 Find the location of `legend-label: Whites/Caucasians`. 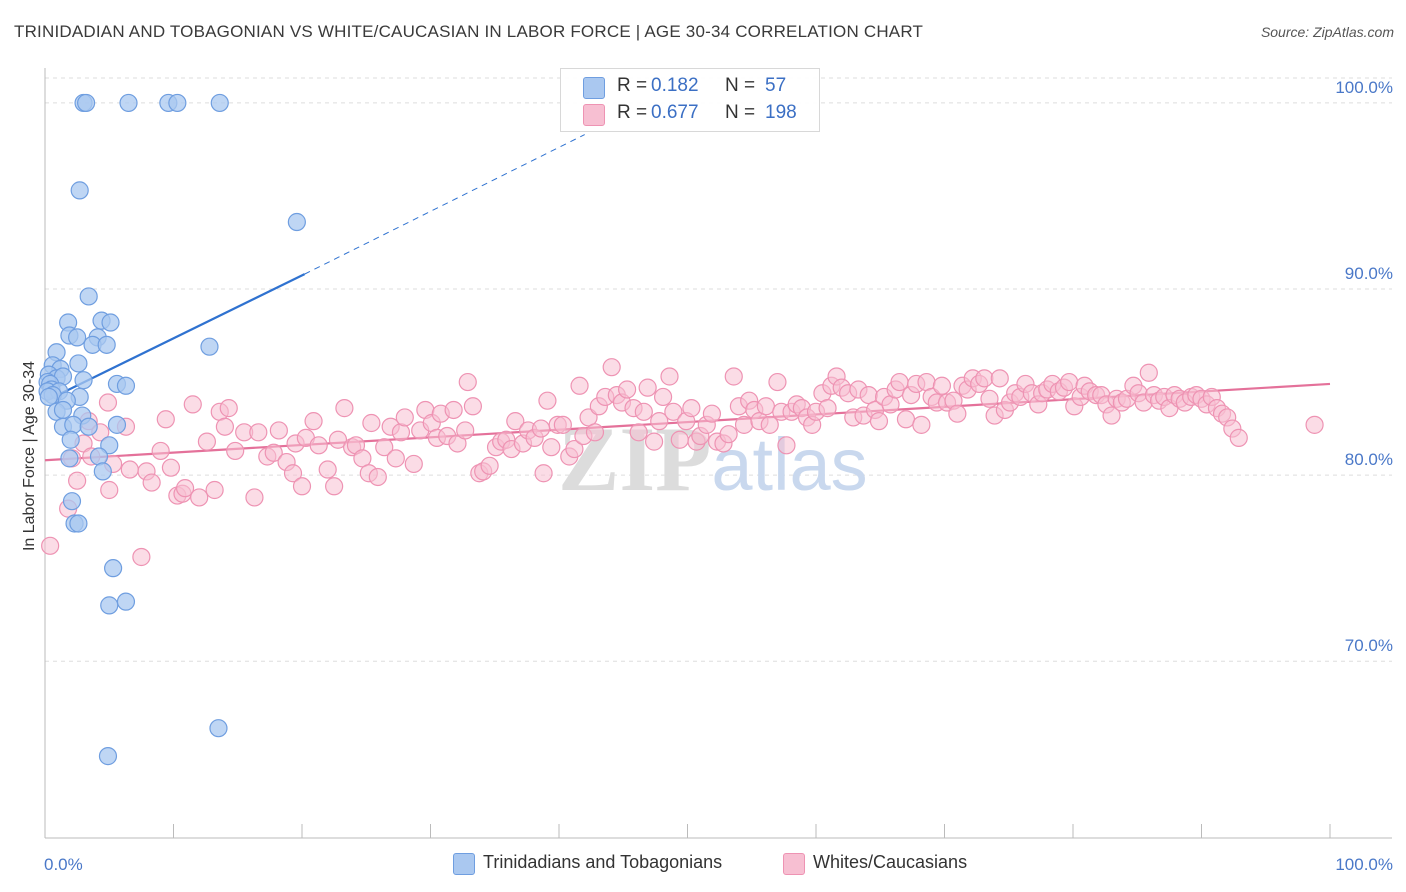

legend-label: Whites/Caucasians is located at coordinates (890, 862).